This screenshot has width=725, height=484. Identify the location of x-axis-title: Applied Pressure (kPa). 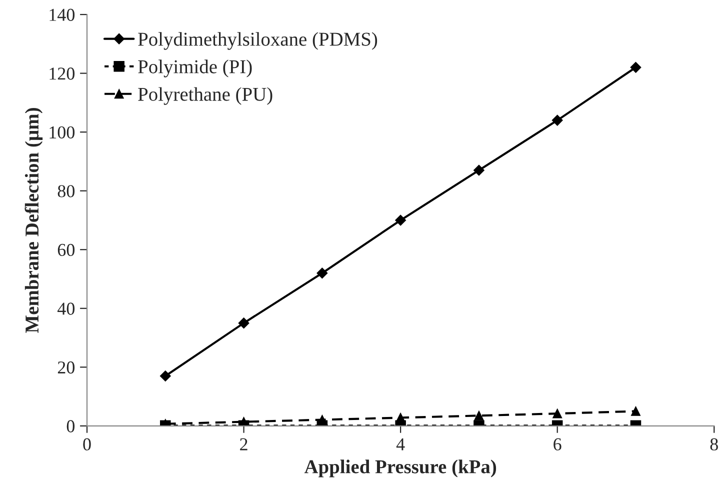
(400, 469).